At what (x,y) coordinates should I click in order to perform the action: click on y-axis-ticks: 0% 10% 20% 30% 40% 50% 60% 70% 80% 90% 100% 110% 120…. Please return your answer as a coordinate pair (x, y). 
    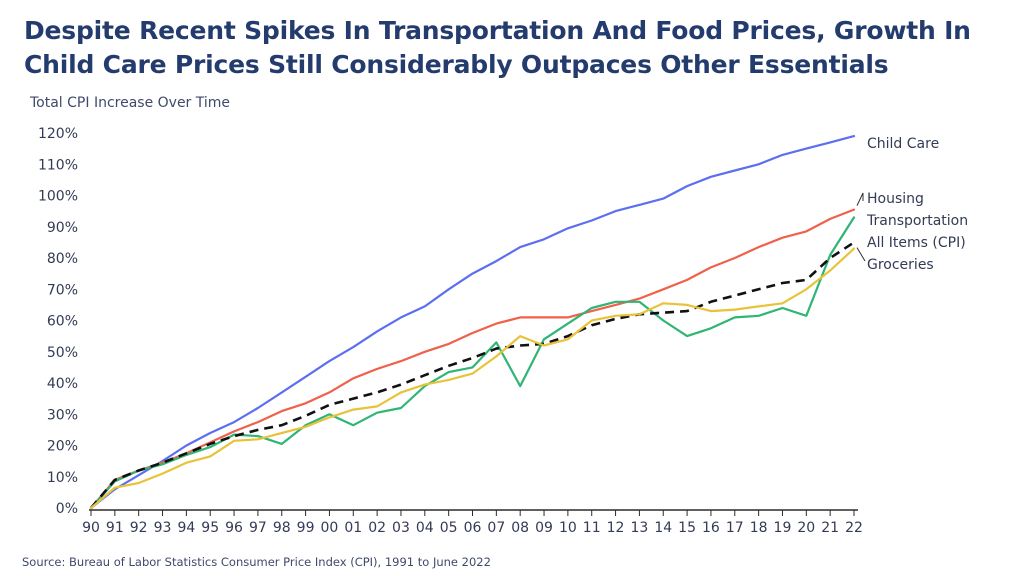
    Looking at the image, I should click on (58, 321).